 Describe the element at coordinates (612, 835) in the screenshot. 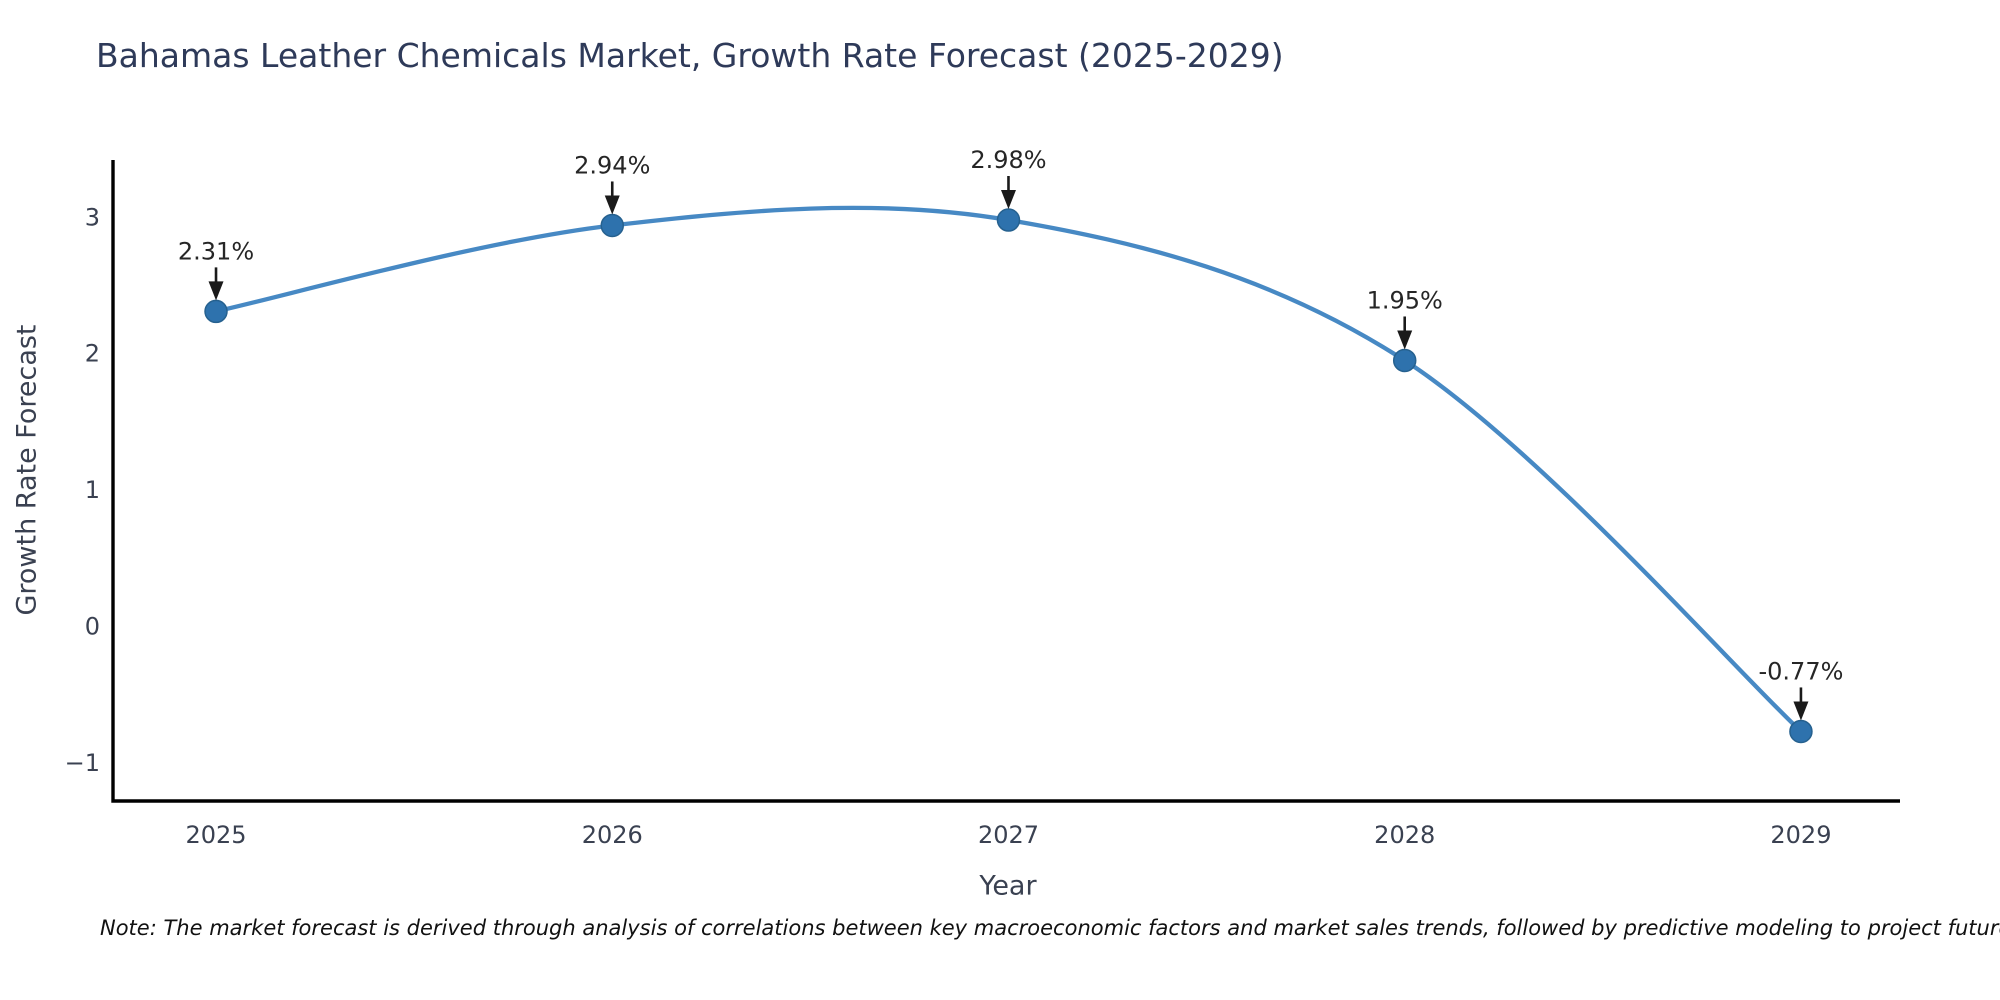

I see `x-tick-label: 2026` at that location.